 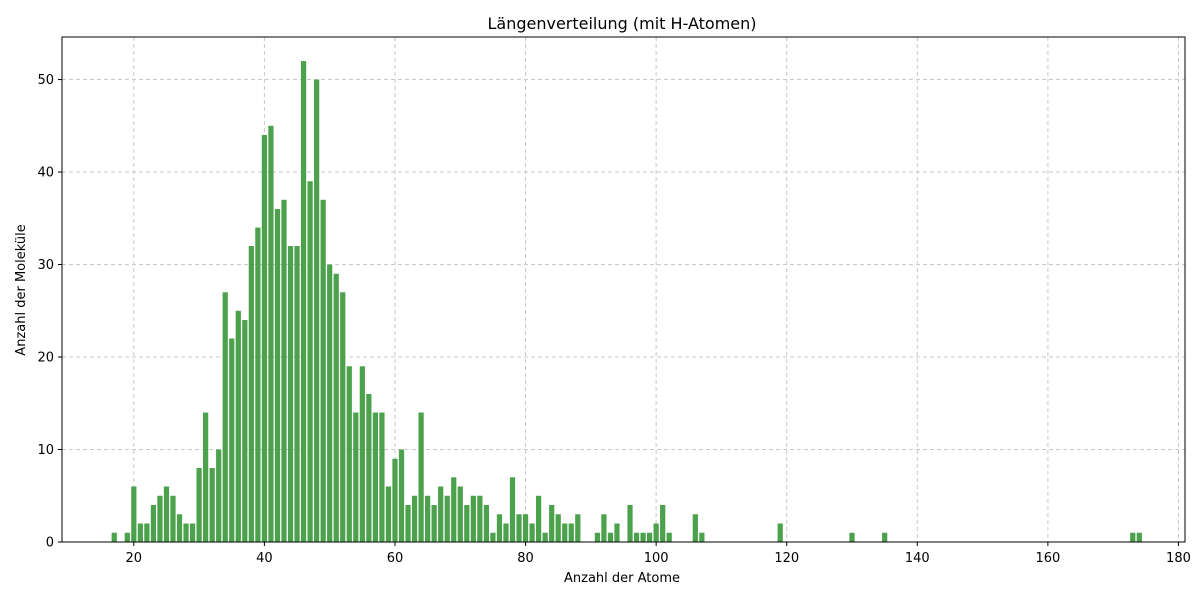 What do you see at coordinates (134, 558) in the screenshot?
I see `x-tick-label: 20` at bounding box center [134, 558].